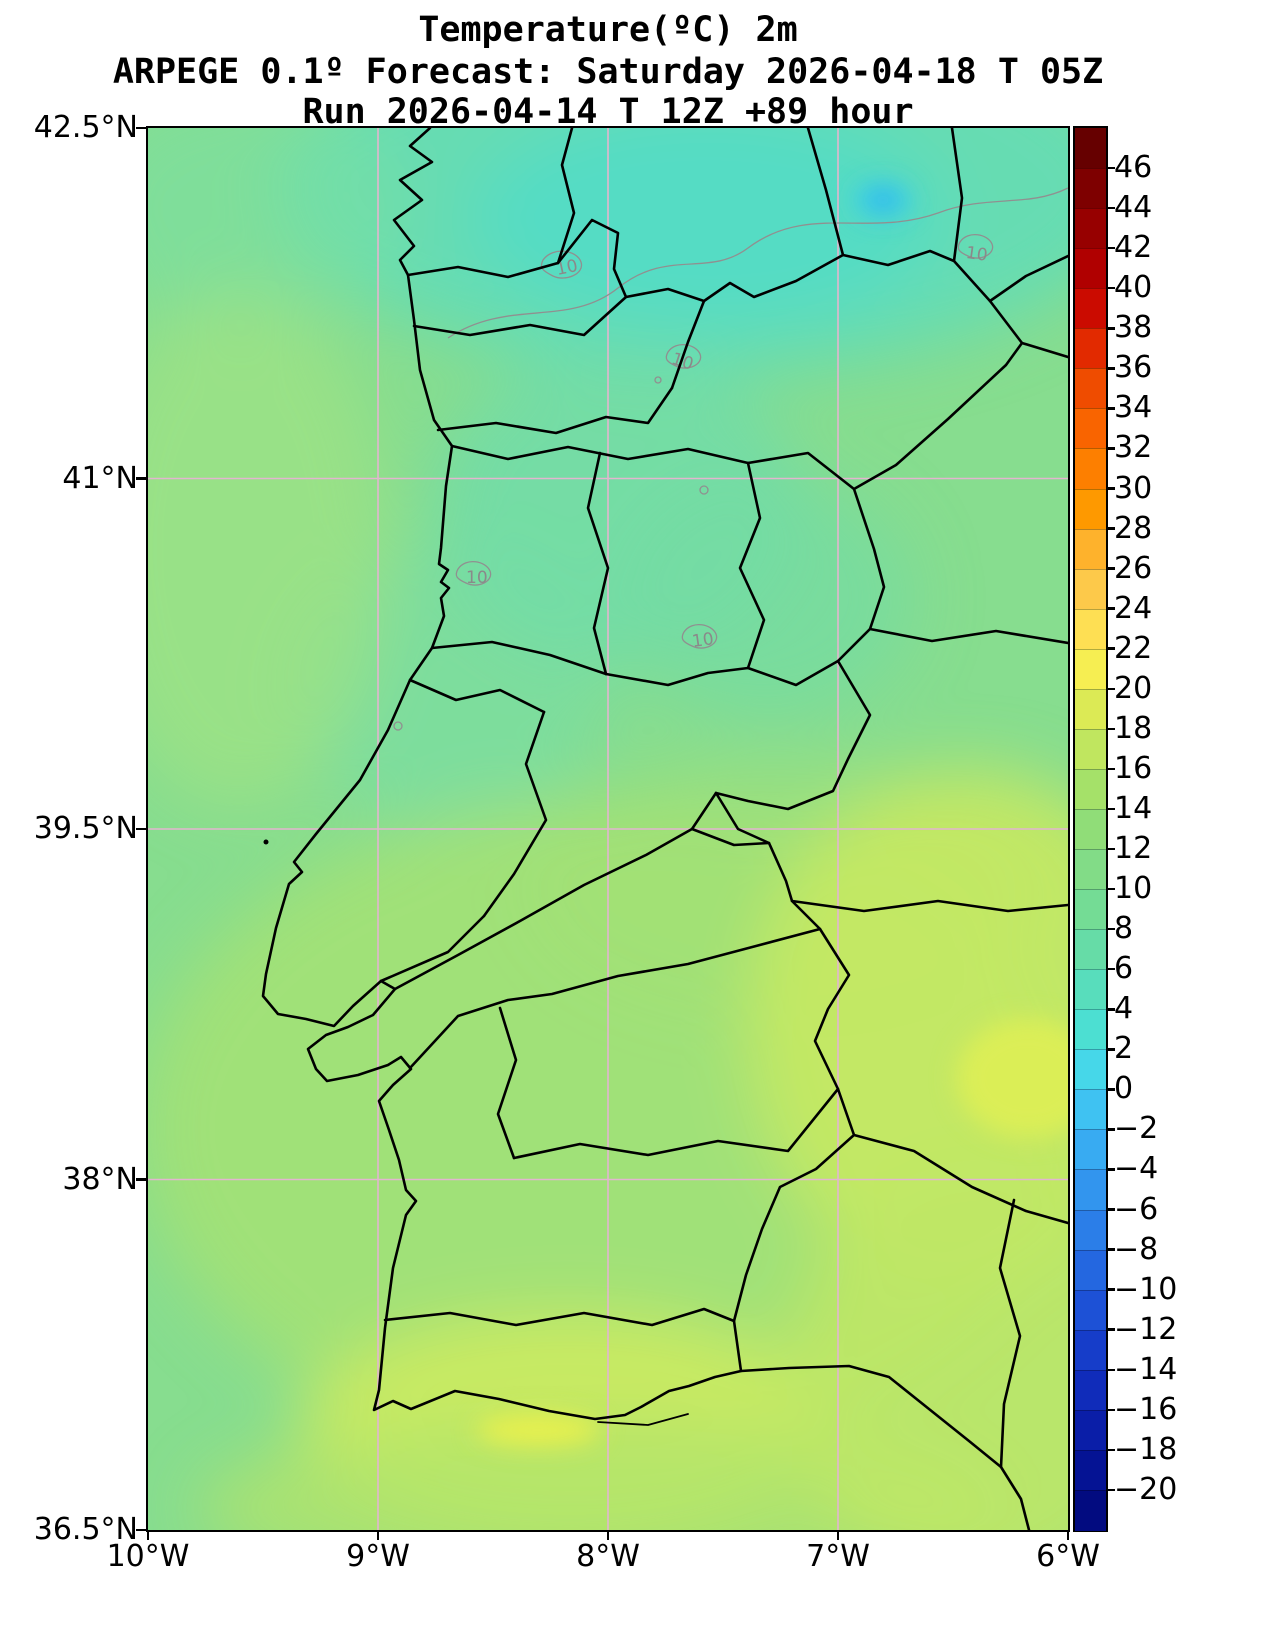 The image size is (1267, 1644). I want to click on colorbar, so click(1090, 829).